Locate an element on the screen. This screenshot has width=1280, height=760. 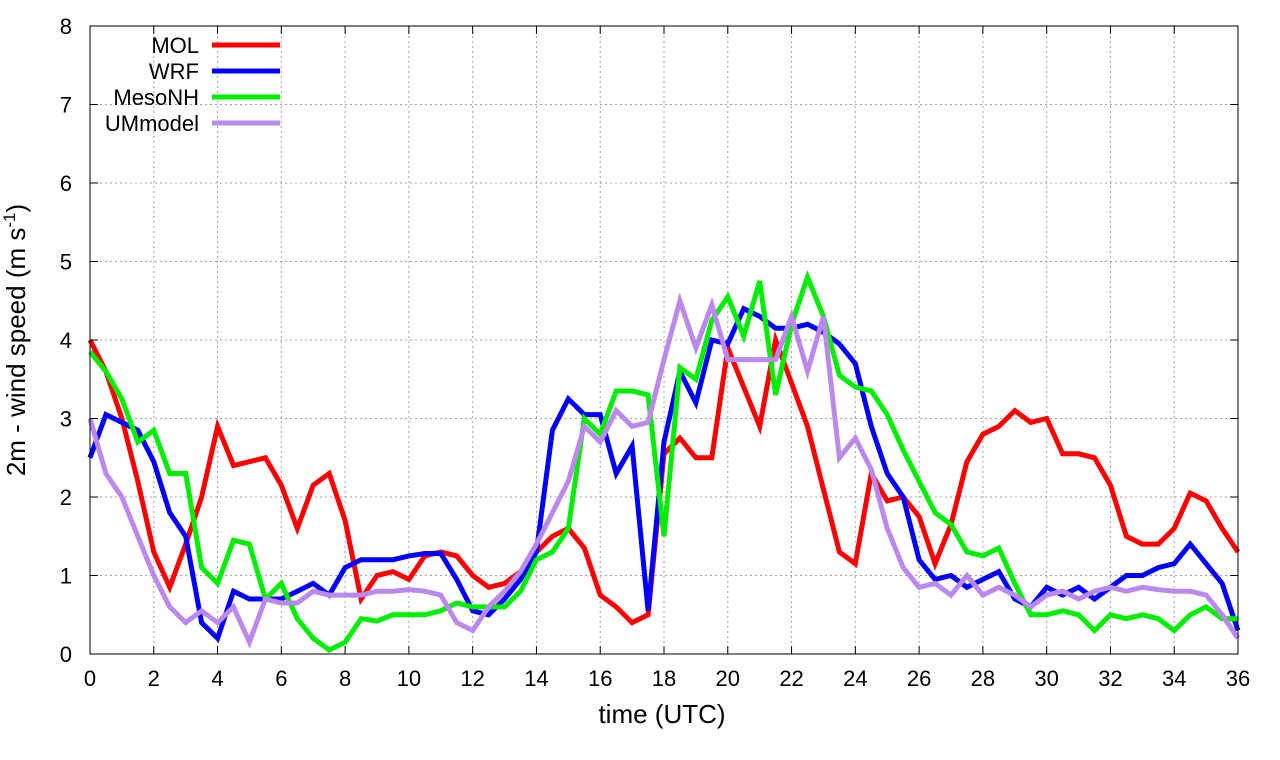
y-tick-label: 5 is located at coordinates (66, 262).